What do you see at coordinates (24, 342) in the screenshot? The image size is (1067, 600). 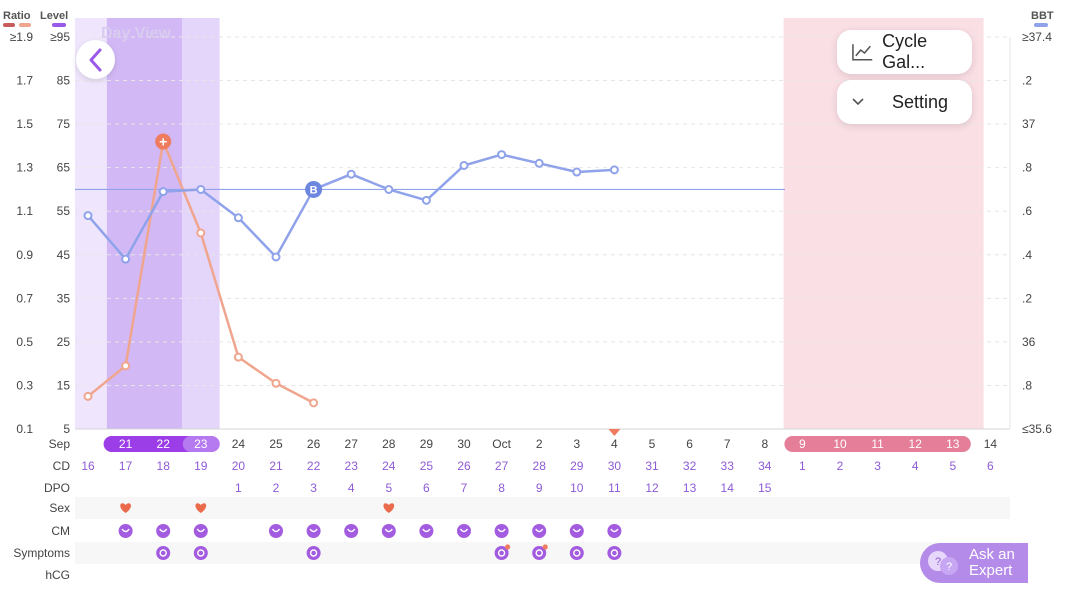 I see `ratio-tick-label: 0.5` at bounding box center [24, 342].